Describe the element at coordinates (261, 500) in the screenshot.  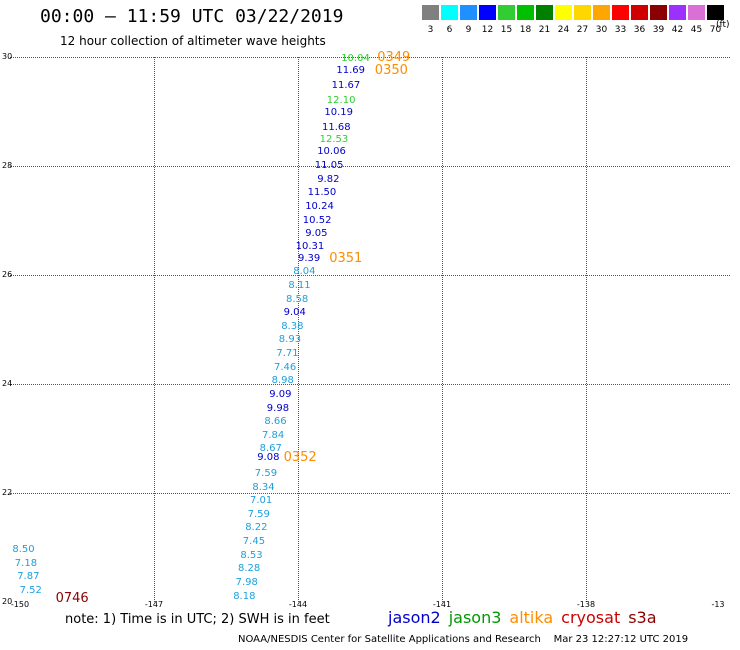
I see `wave-height-label: 7.01` at that location.